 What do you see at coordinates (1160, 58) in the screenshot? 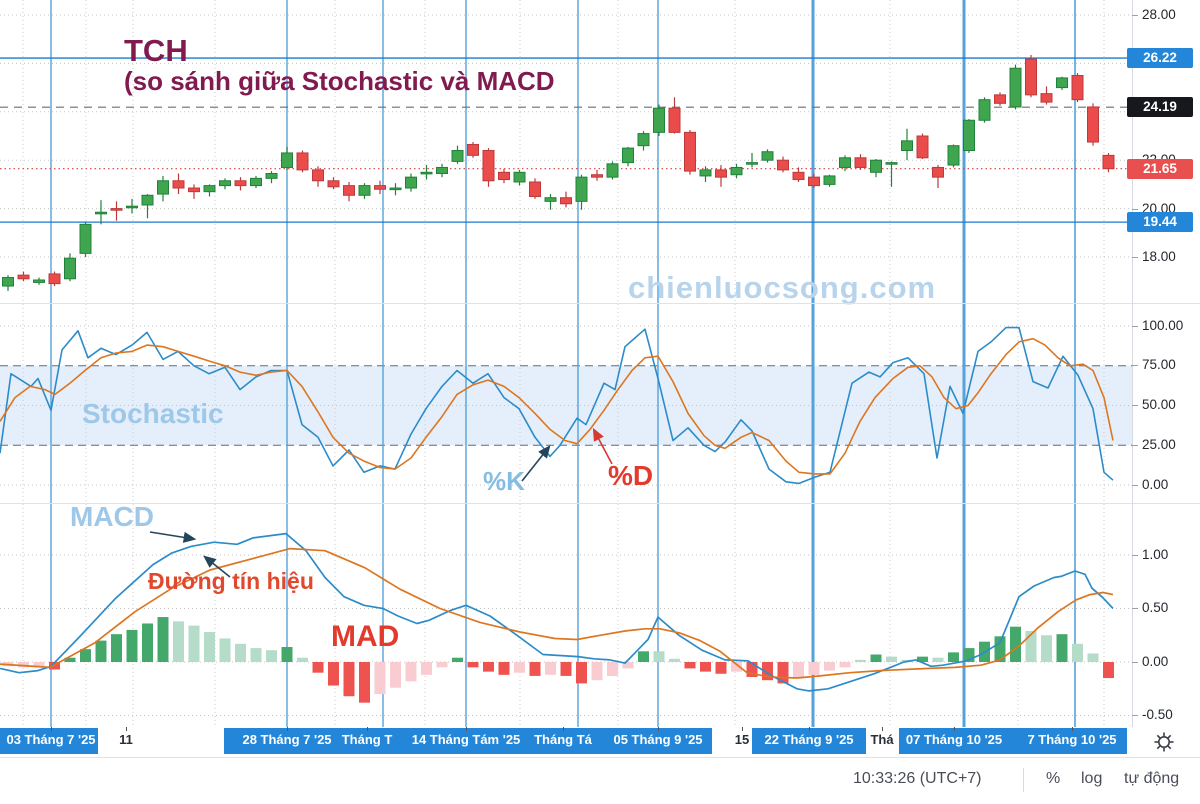
I see `price-badge-blue: 26.22` at bounding box center [1160, 58].